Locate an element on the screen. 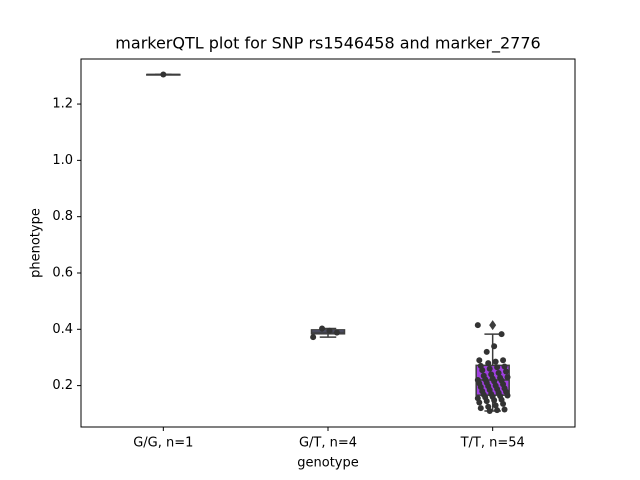 This screenshot has height=480, width=640. y-tick-label: 0.4 is located at coordinates (62, 329).